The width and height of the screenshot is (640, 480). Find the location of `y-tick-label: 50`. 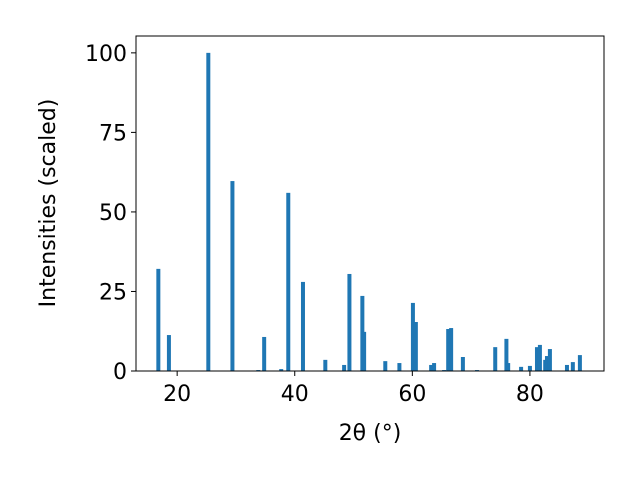

y-tick-label: 50 is located at coordinates (113, 213).